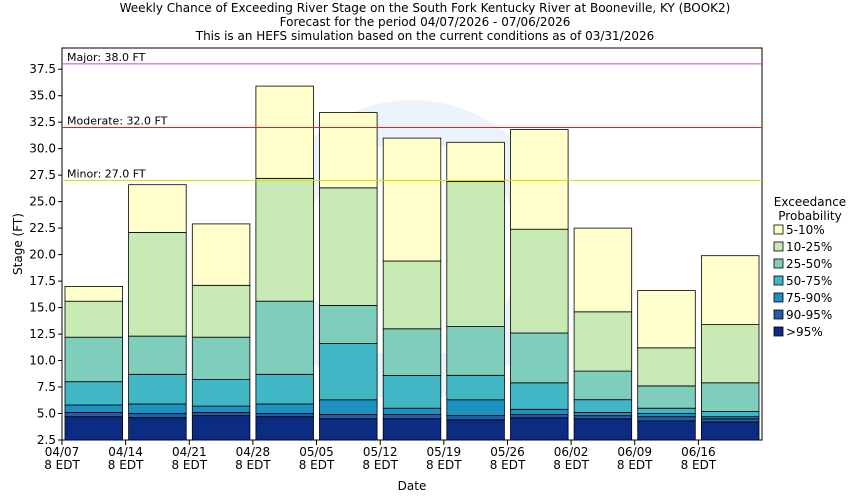 The image size is (850, 500). I want to click on x-tick-date: 06/09, so click(634, 452).